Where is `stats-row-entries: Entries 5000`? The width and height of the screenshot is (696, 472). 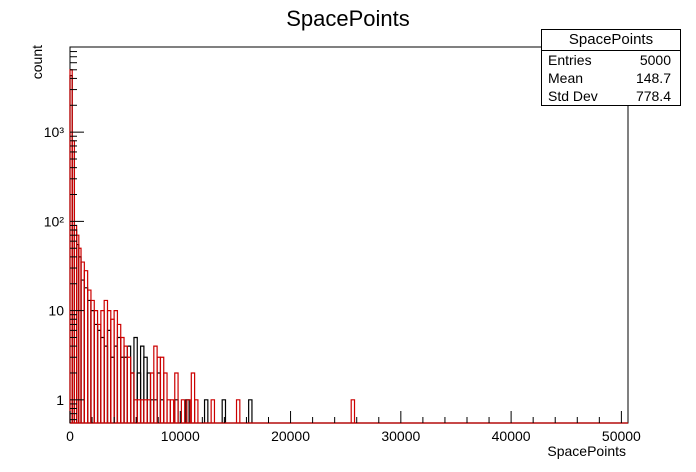 stats-row-entries: Entries 5000 is located at coordinates (611, 60).